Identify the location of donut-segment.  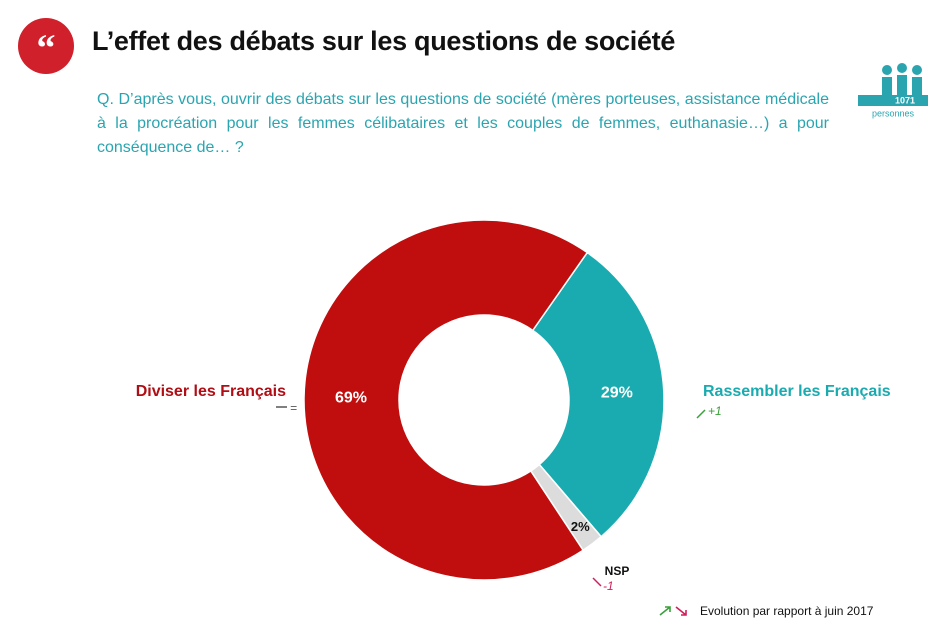
(598, 394).